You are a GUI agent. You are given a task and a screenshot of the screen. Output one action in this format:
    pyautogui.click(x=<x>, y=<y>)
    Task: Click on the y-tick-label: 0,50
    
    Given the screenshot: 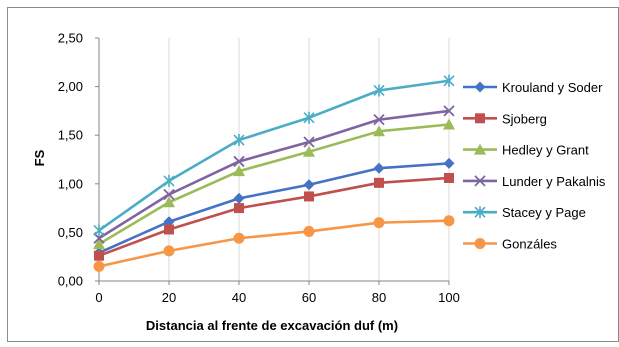 What is the action you would take?
    pyautogui.click(x=70, y=232)
    